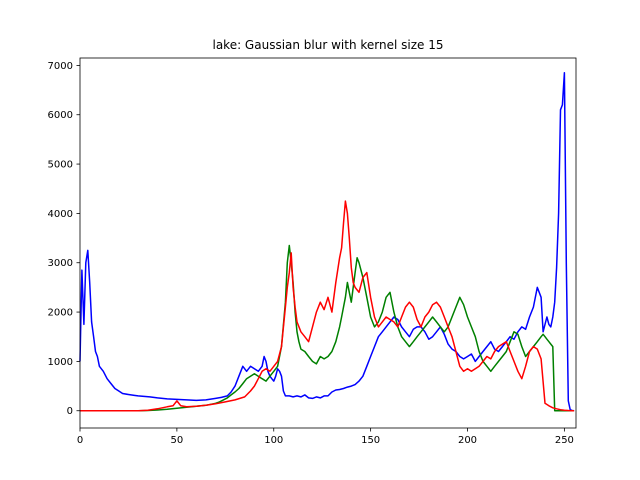 The width and height of the screenshot is (640, 480). Describe the element at coordinates (60, 115) in the screenshot. I see `y-tick-label: 6000` at that location.